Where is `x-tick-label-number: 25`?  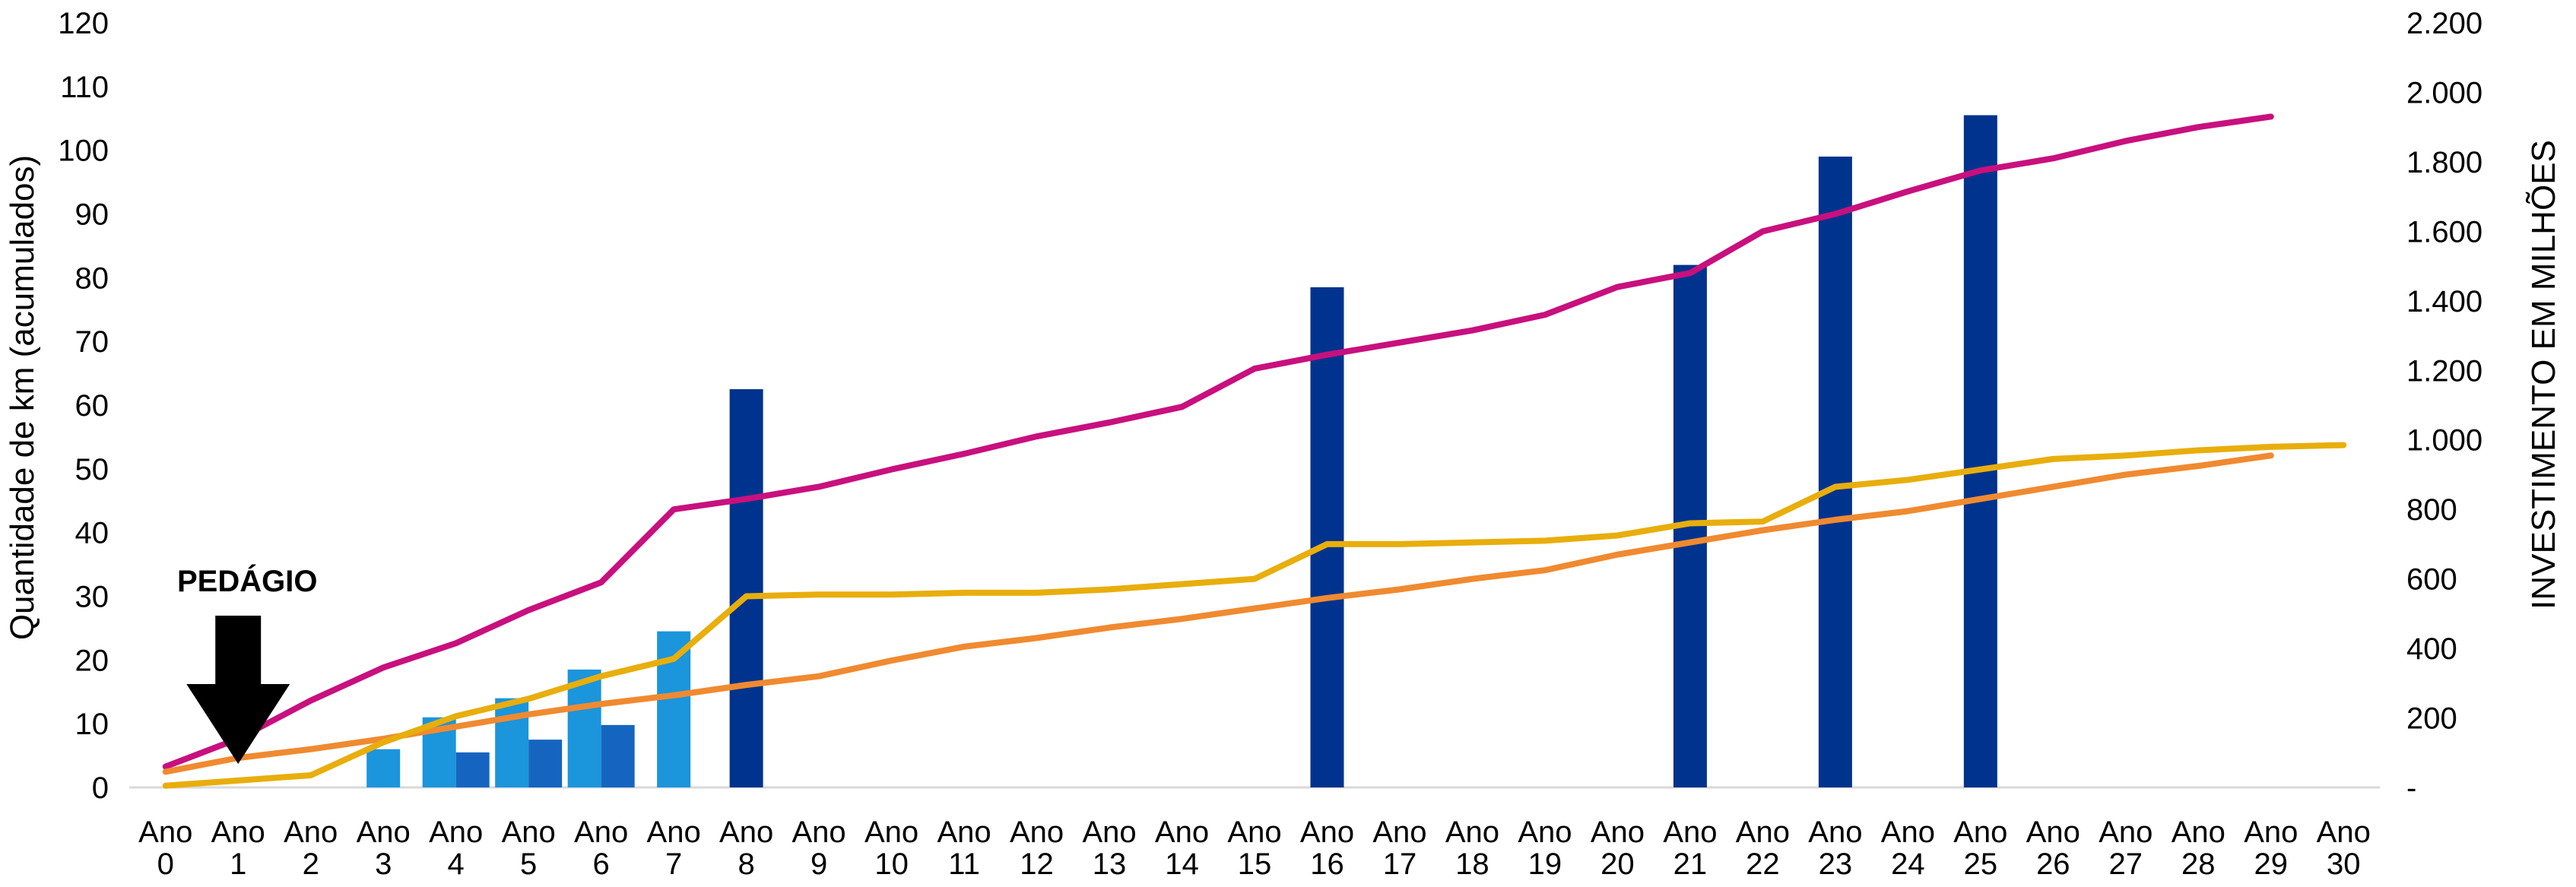 x-tick-label-number: 25 is located at coordinates (1981, 864).